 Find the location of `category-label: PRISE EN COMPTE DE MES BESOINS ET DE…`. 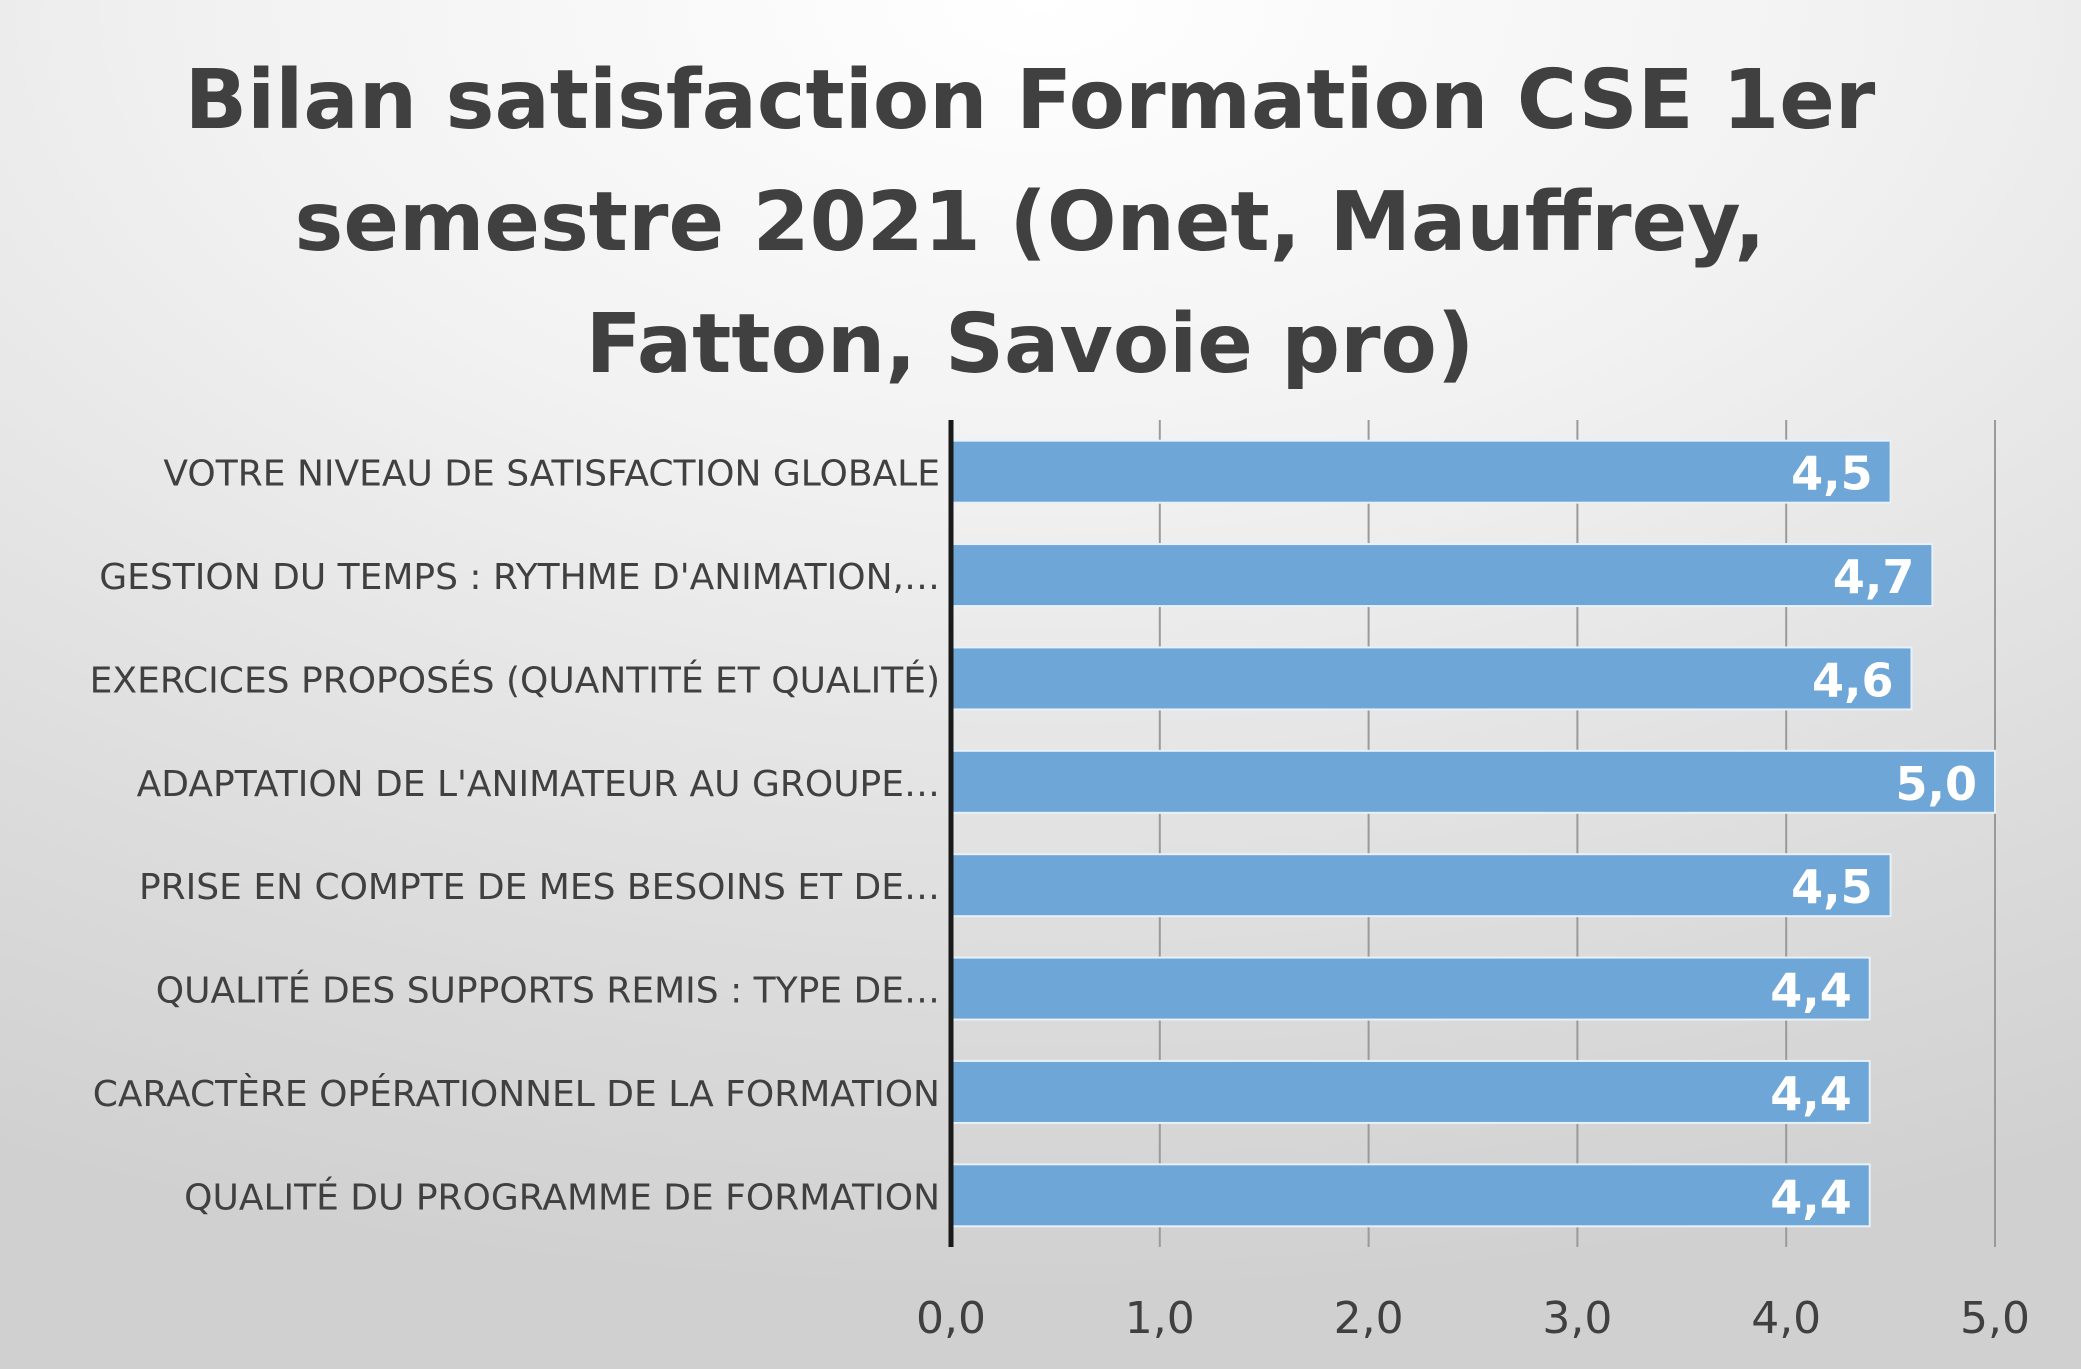

category-label: PRISE EN COMPTE DE MES BESOINS ET DE… is located at coordinates (539, 887).